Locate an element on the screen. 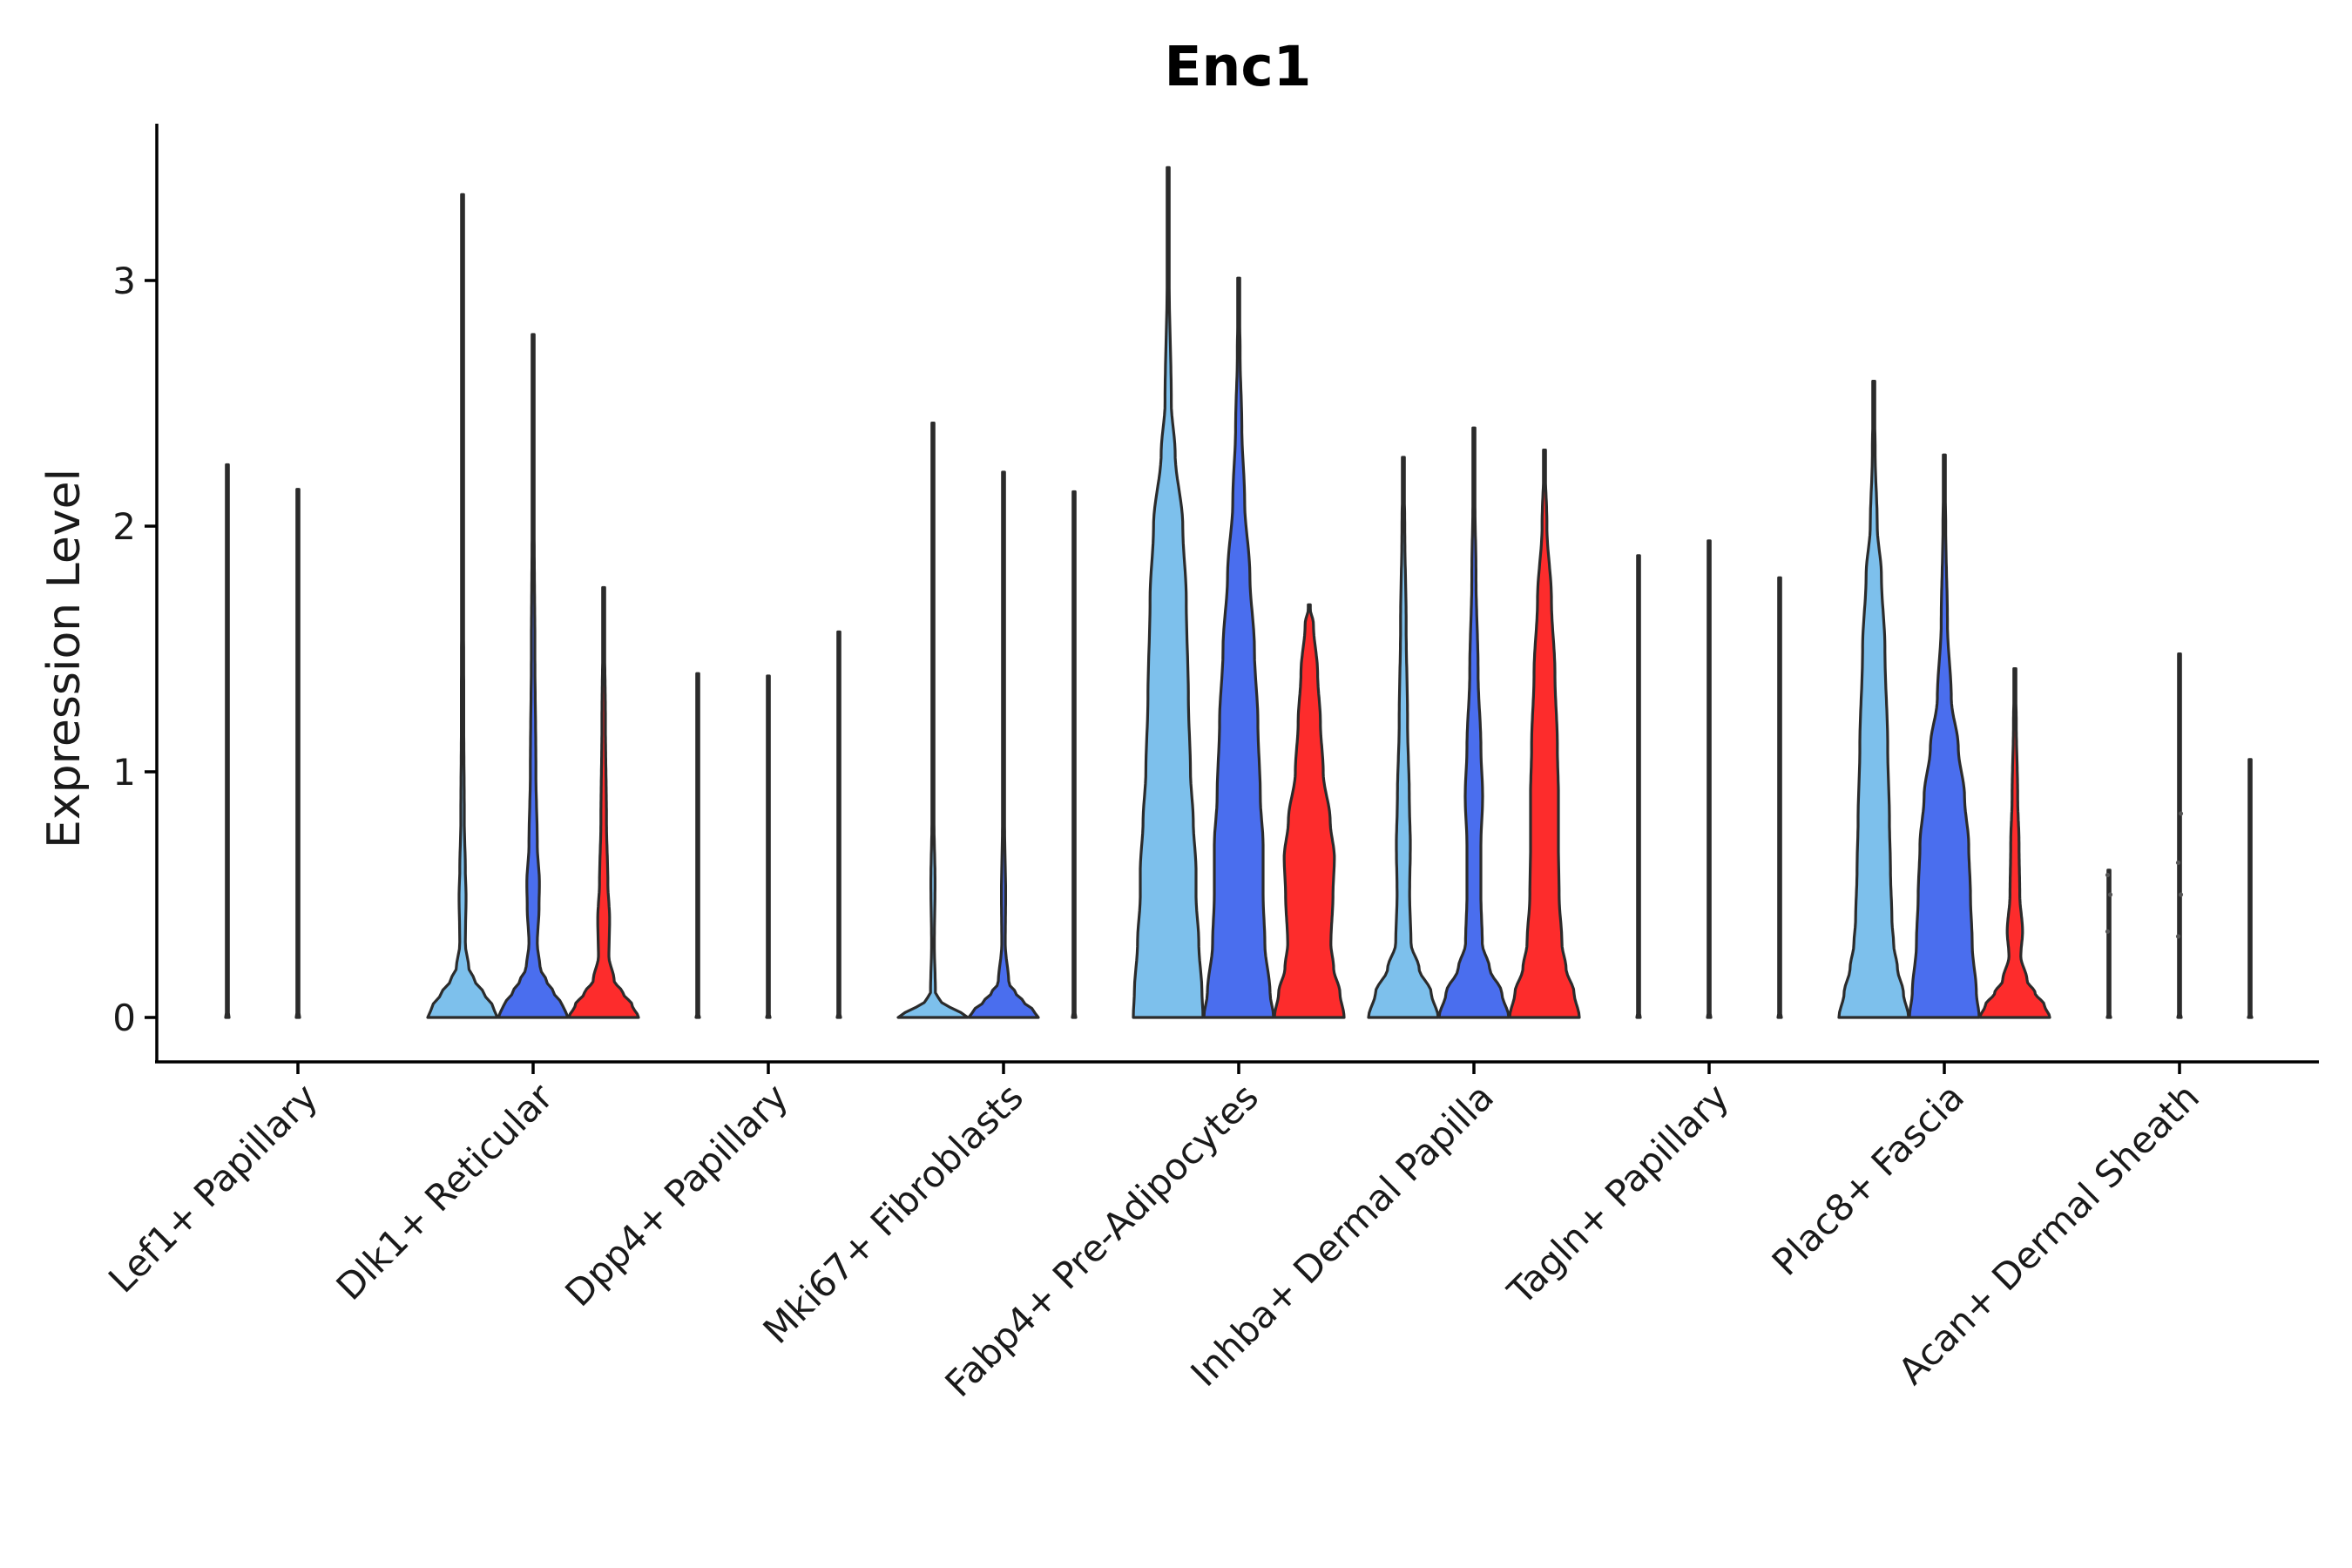  violin-lef1-papillary-s2 is located at coordinates (297, 753).